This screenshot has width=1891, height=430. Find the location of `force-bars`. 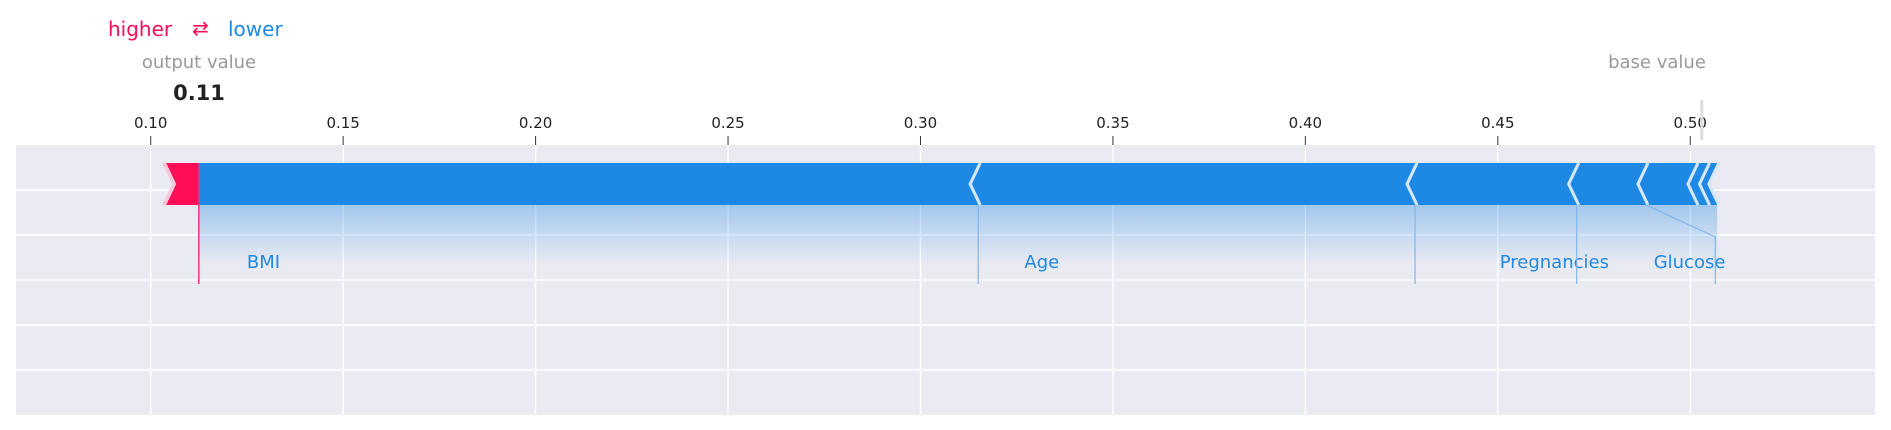

force-bars is located at coordinates (941, 184).